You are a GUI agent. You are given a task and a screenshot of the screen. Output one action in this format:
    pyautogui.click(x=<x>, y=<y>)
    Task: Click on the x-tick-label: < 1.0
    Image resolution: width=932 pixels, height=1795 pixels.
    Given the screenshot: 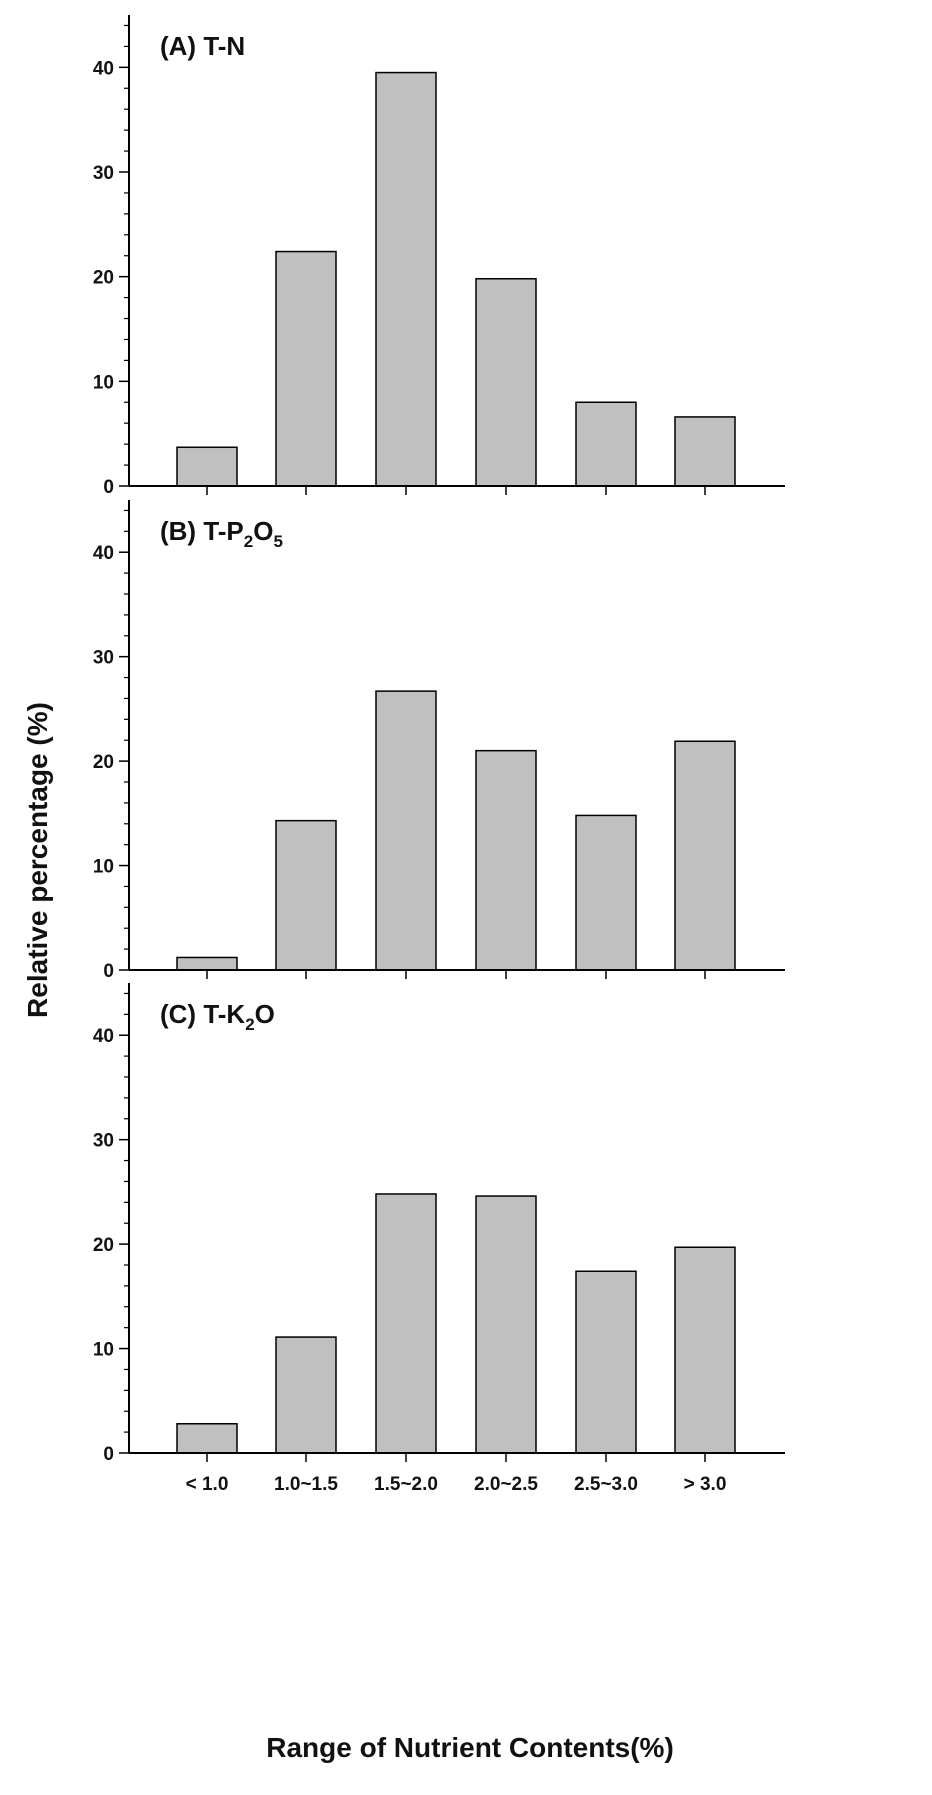 What is the action you would take?
    pyautogui.click(x=207, y=1484)
    